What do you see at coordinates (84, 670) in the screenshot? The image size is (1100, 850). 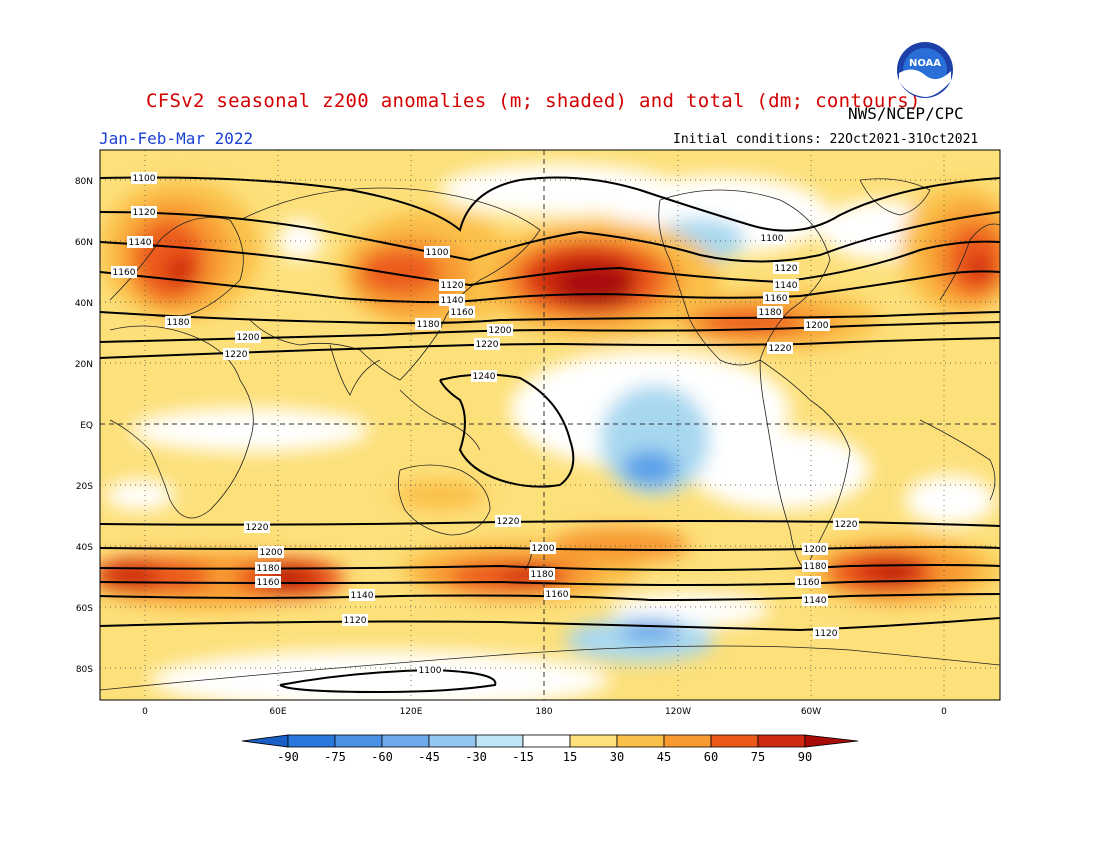 I see `lat-label: 80S` at bounding box center [84, 670].